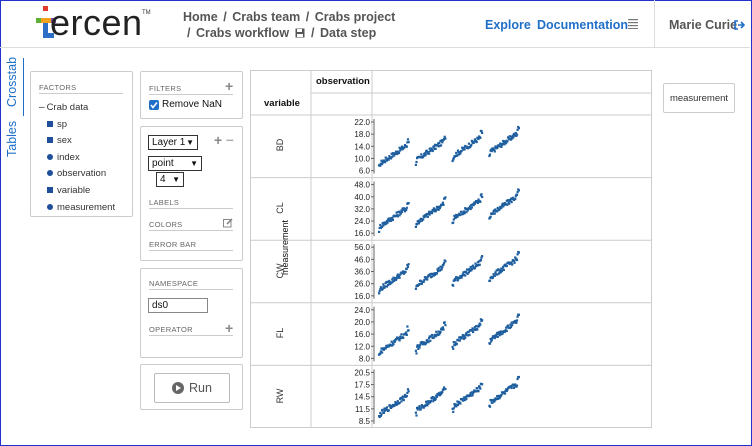 This screenshot has height=446, width=752. I want to click on row-label-fl: FL, so click(280, 333).